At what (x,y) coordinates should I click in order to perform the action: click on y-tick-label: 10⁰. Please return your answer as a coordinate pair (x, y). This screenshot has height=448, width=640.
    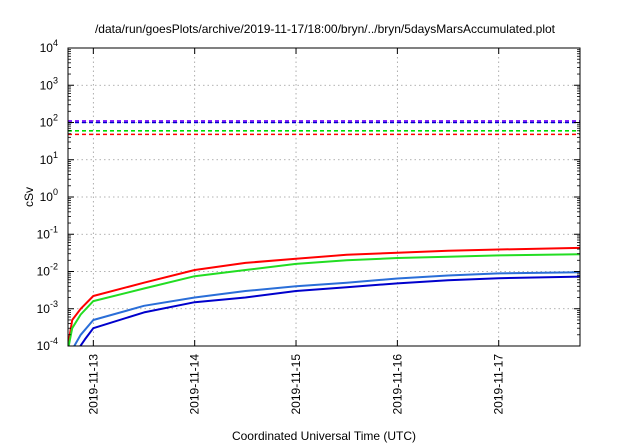
    Looking at the image, I should click on (49, 195).